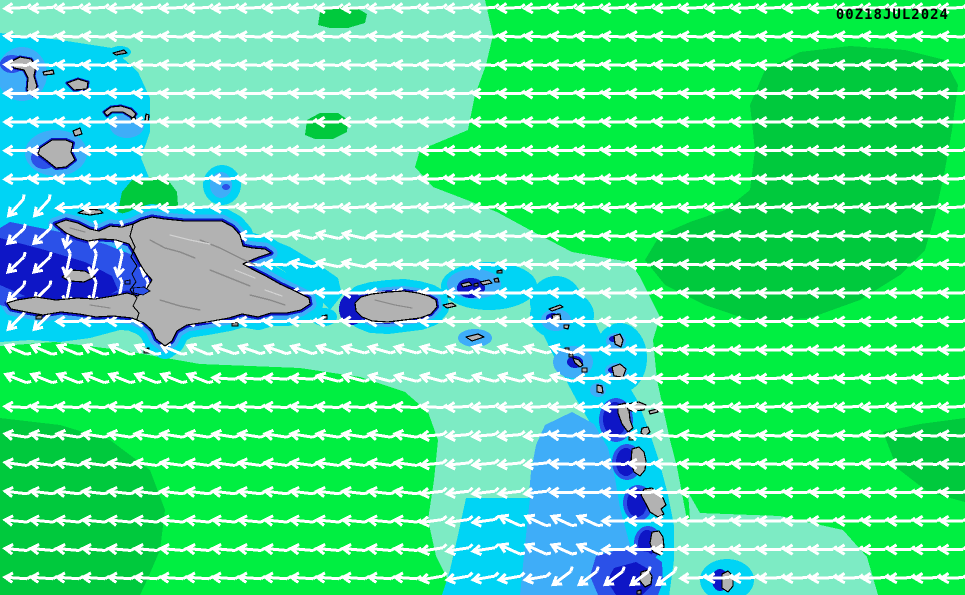 This screenshot has height=595, width=965. Describe the element at coordinates (158, 281) in the screenshot. I see `hispaniola-island` at that location.